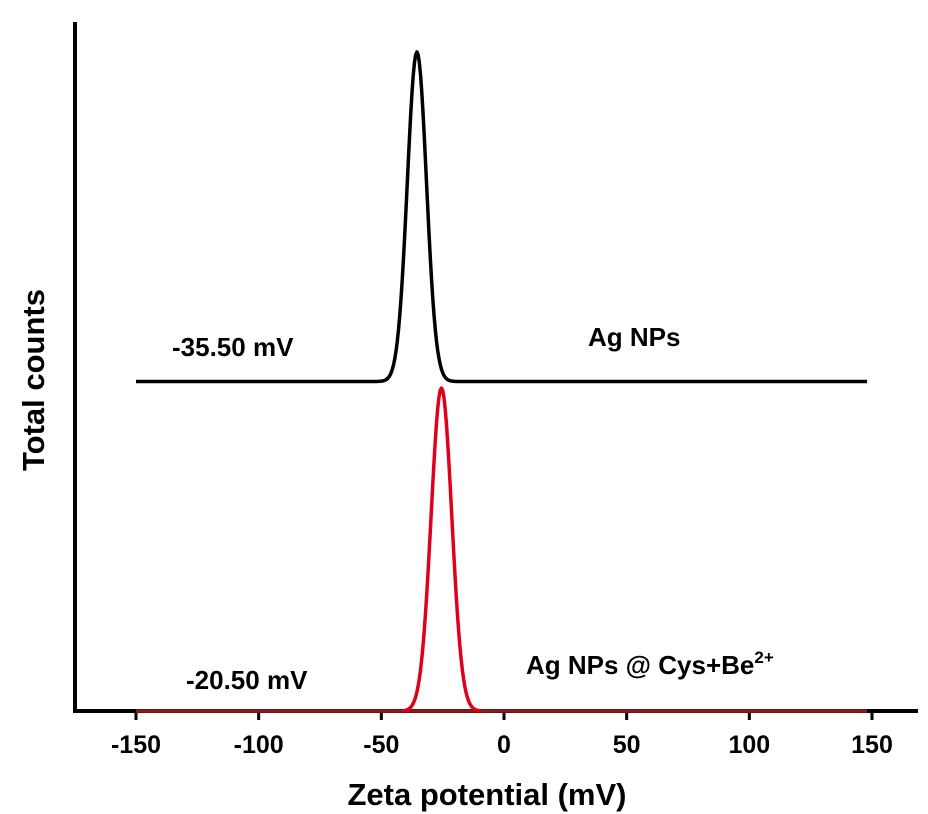 This screenshot has width=928, height=814. I want to click on x-tick-label-3: 0, so click(504, 745).